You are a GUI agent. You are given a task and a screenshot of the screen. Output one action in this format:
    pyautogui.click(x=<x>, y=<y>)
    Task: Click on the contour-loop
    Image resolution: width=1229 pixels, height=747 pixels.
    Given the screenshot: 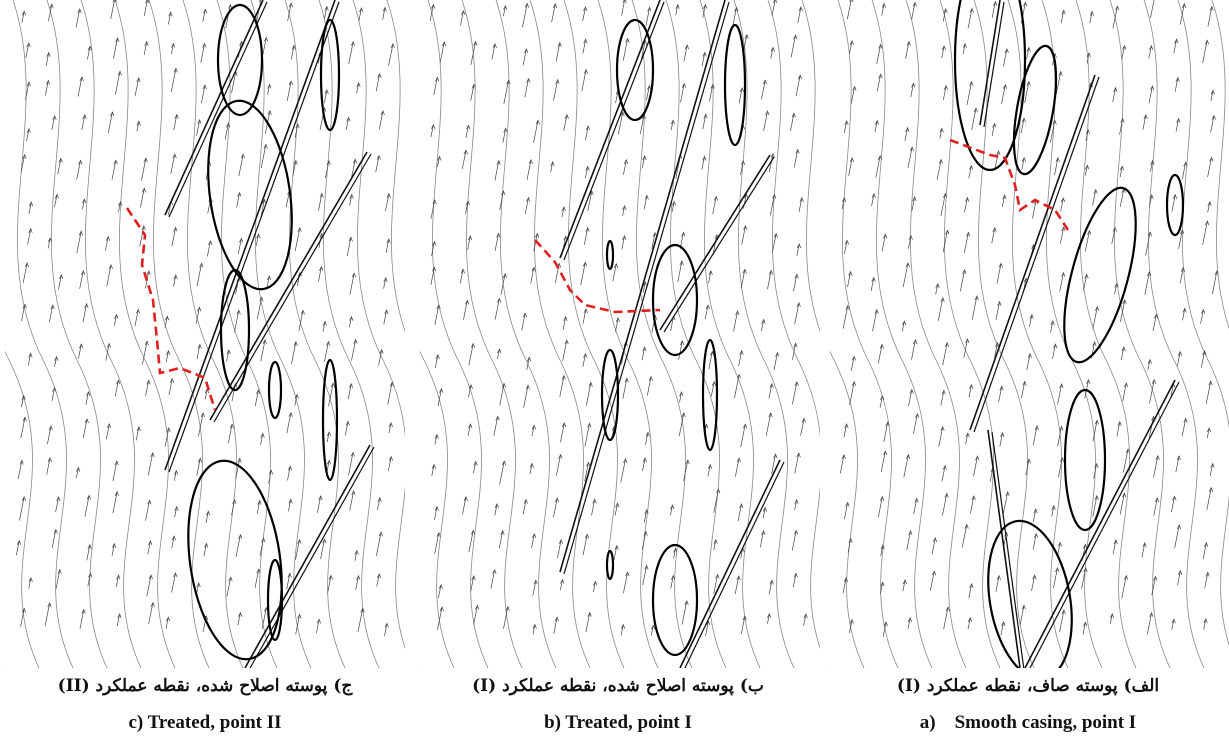 What is the action you would take?
    pyautogui.click(x=990, y=86)
    